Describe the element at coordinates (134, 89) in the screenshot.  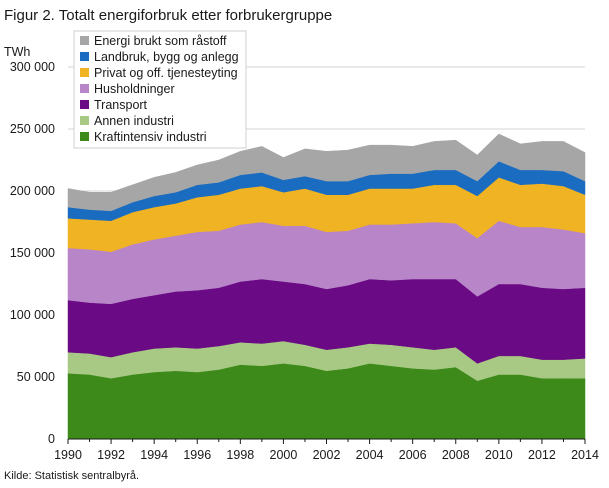
I see `legend-label: Husholdninger` at that location.